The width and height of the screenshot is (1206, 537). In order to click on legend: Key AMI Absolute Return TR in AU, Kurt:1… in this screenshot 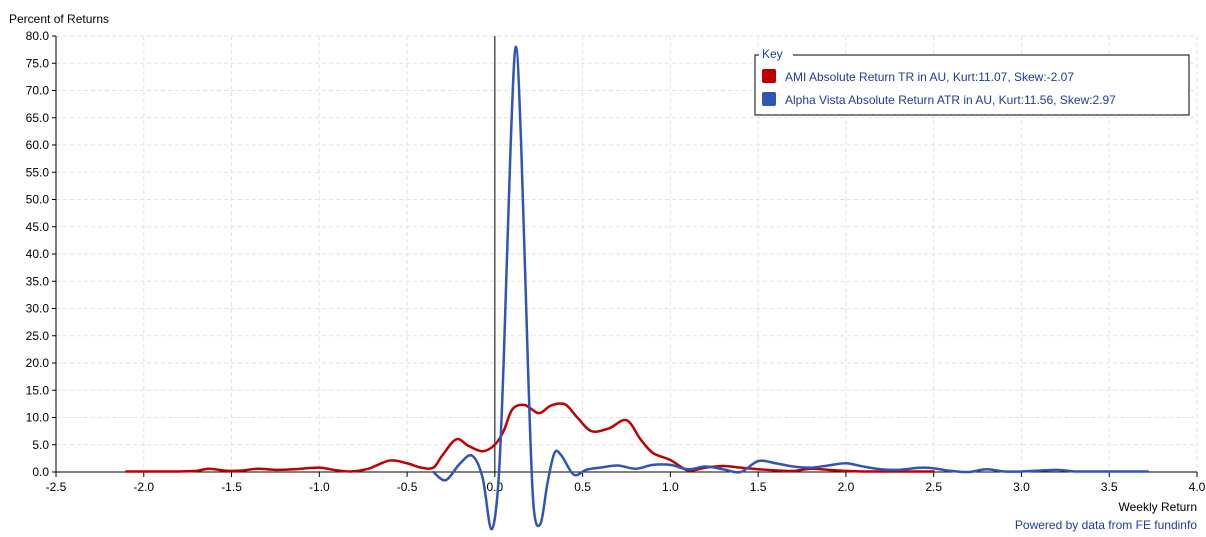, I will do `click(972, 81)`.